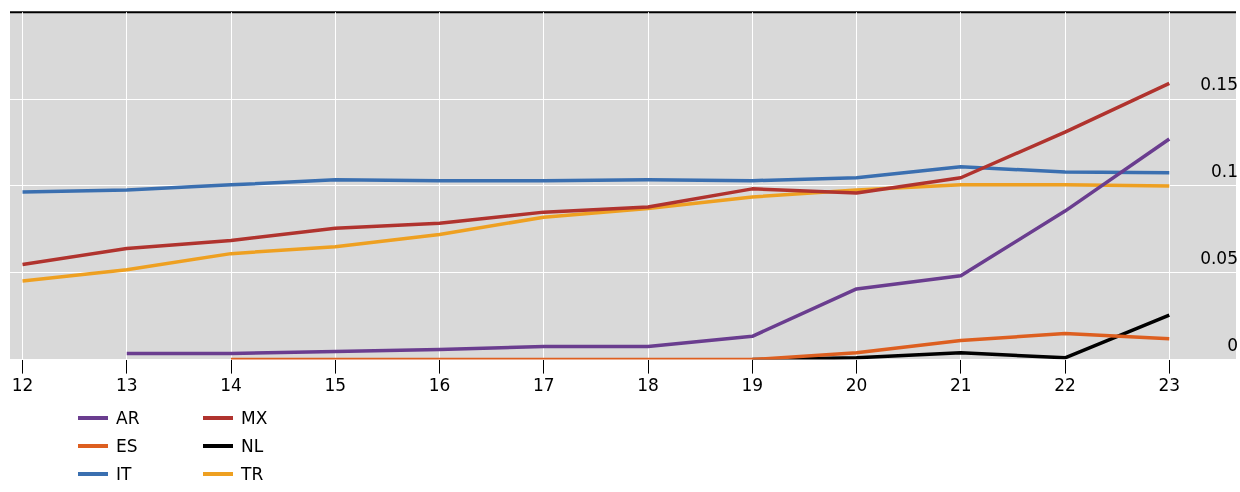 This screenshot has width=1240, height=492. Describe the element at coordinates (1232, 345) in the screenshot. I see `y-tick-label: 0` at that location.